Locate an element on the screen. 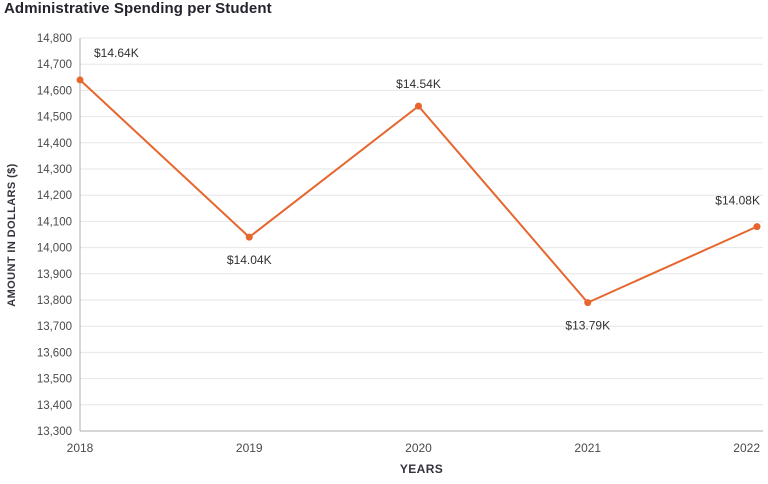 This screenshot has width=768, height=484. y-tick-label: 13,500 is located at coordinates (54, 380).